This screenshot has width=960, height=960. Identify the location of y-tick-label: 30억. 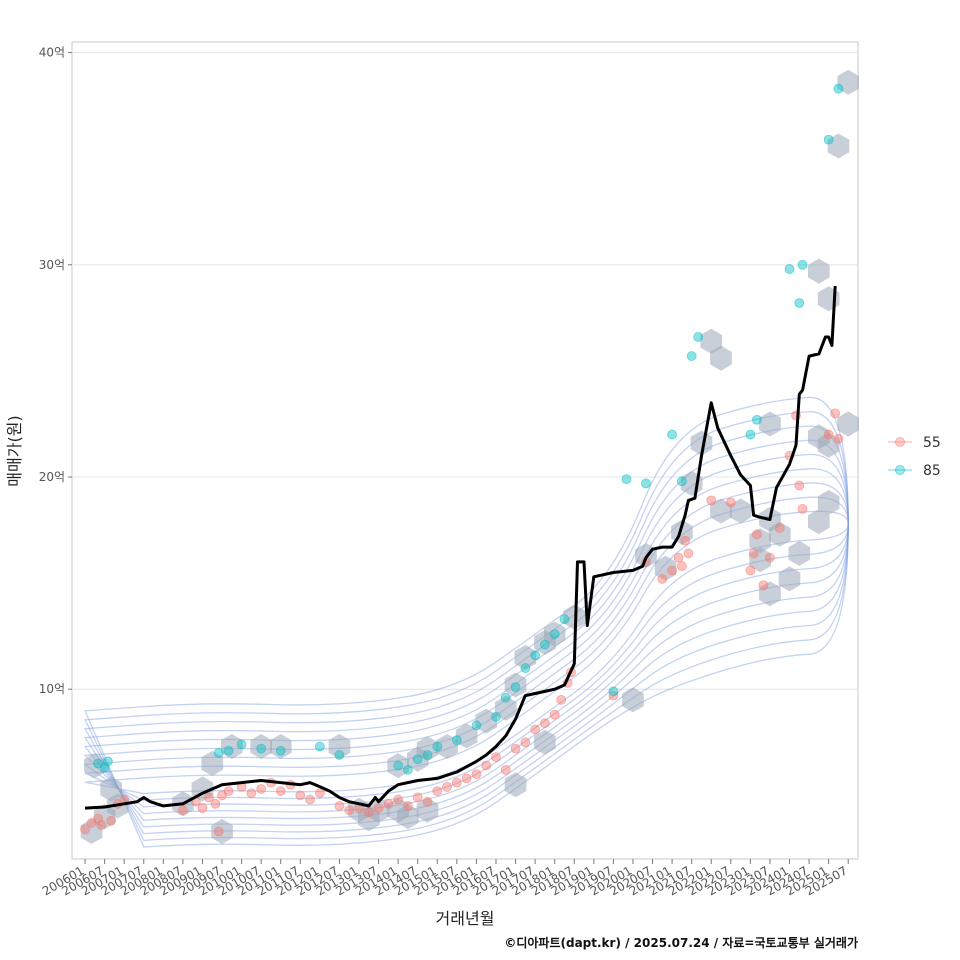
(52, 265).